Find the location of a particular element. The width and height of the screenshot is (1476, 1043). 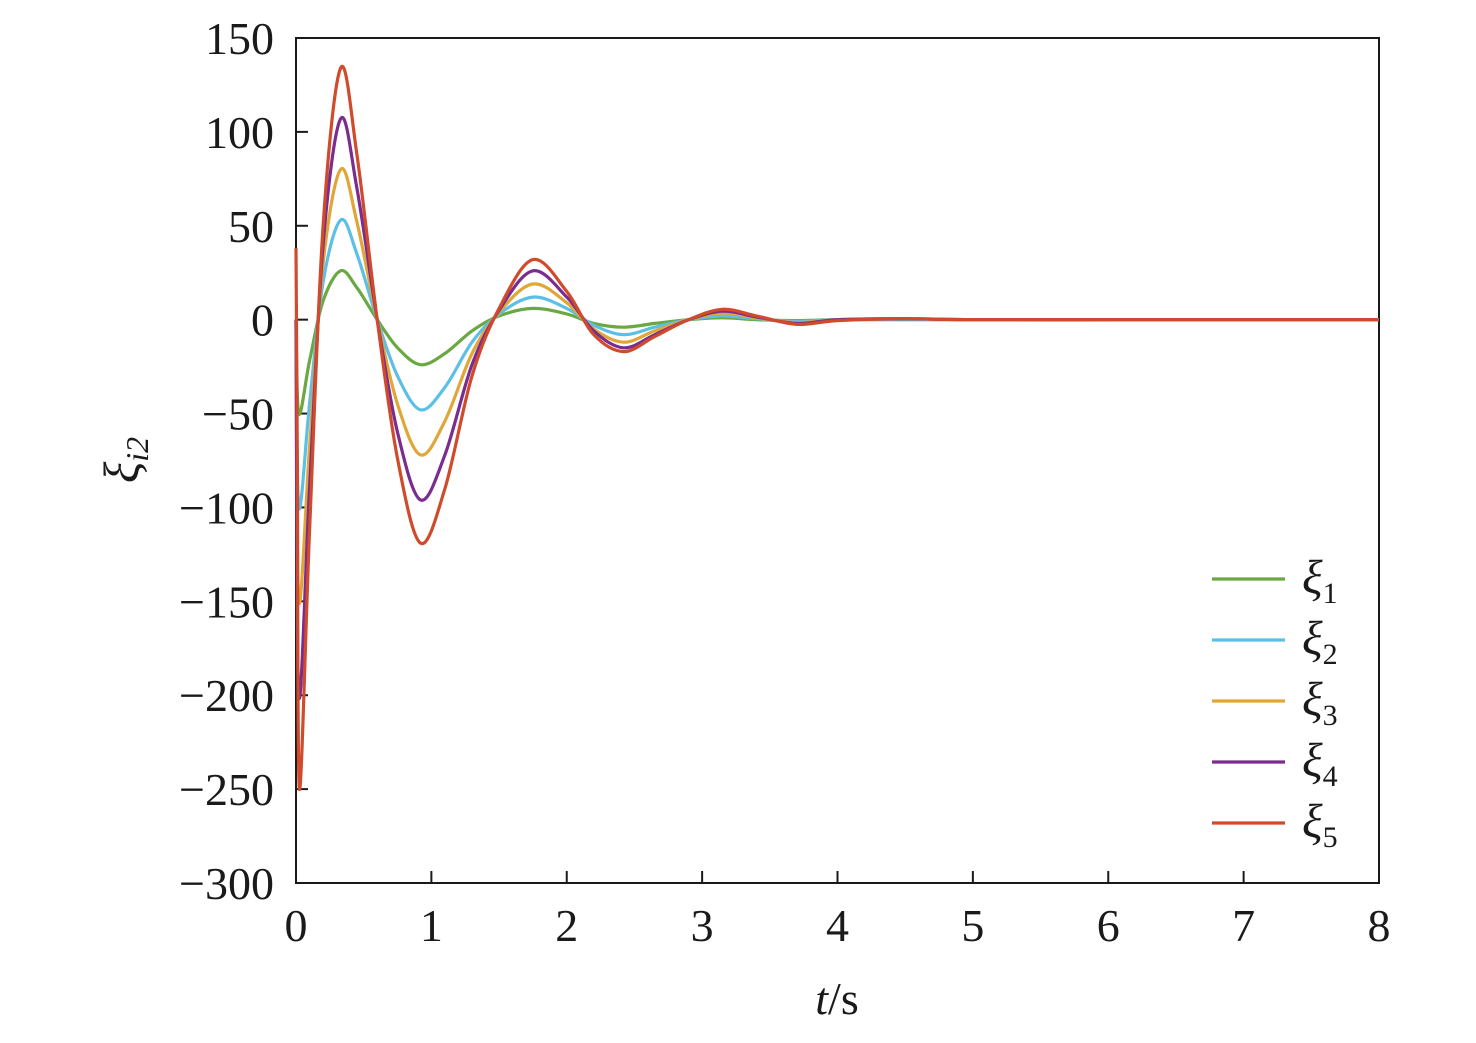

x-tick-label: 2 is located at coordinates (566, 925).